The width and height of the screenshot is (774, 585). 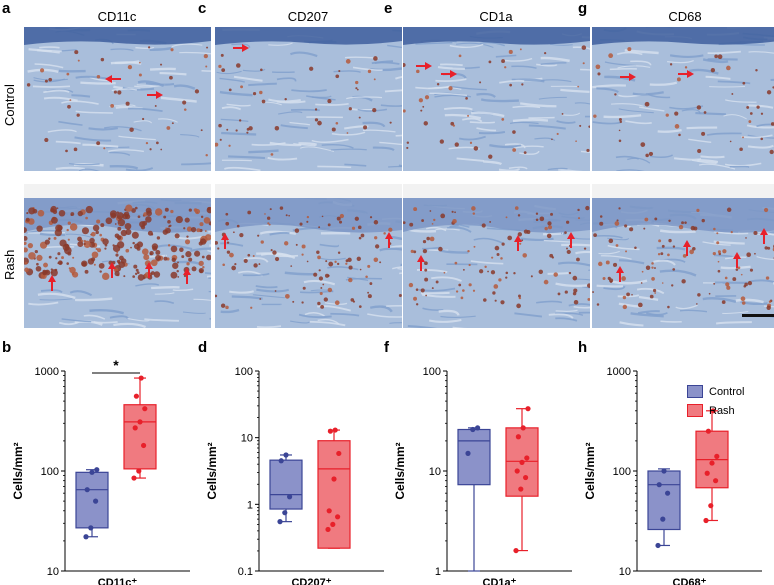 What do you see at coordinates (9, 105) in the screenshot?
I see `row-label-control: Control` at bounding box center [9, 105].